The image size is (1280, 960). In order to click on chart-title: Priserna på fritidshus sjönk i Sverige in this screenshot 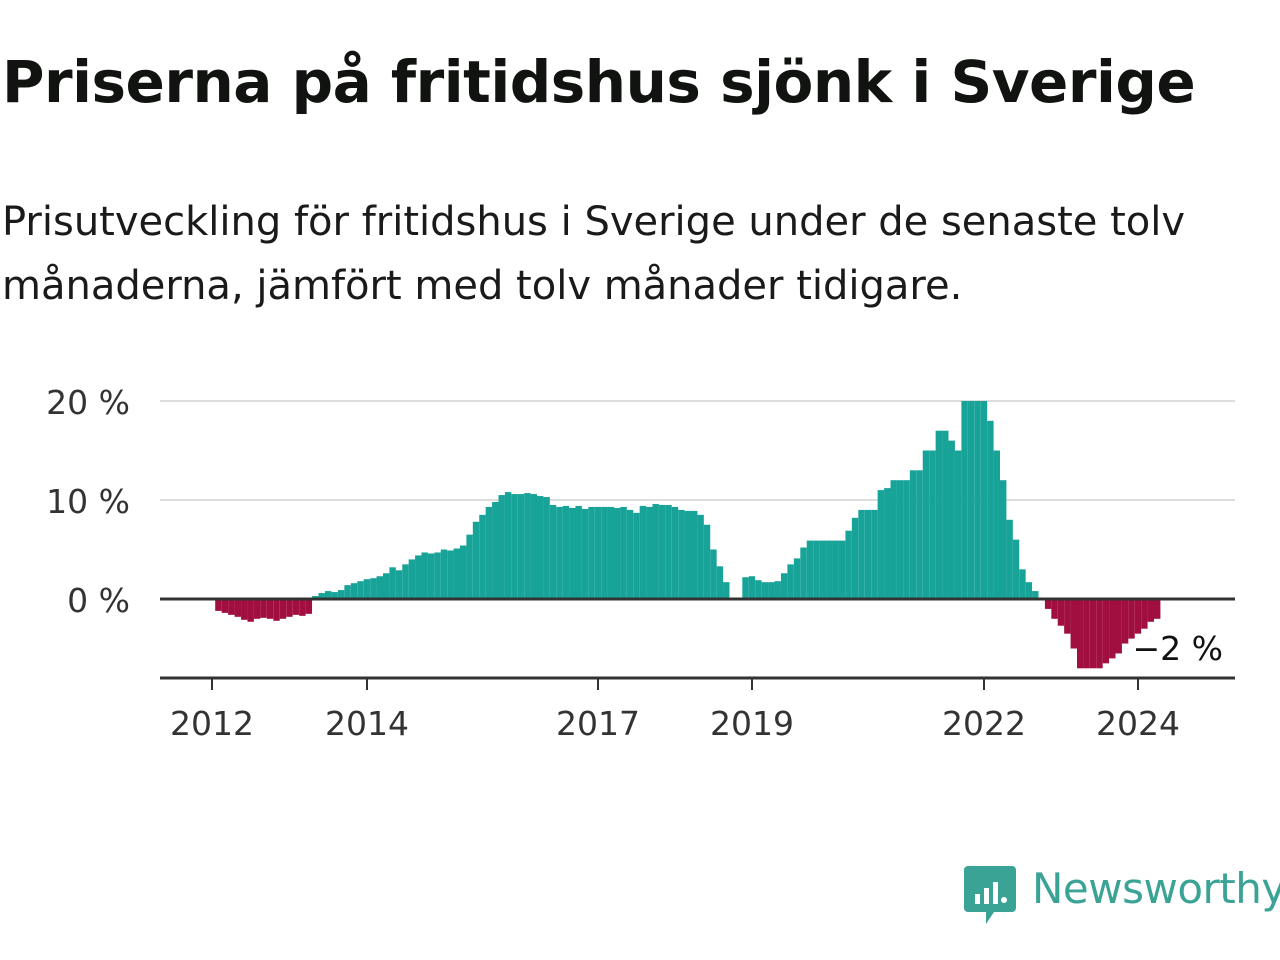, I will do `click(599, 82)`.